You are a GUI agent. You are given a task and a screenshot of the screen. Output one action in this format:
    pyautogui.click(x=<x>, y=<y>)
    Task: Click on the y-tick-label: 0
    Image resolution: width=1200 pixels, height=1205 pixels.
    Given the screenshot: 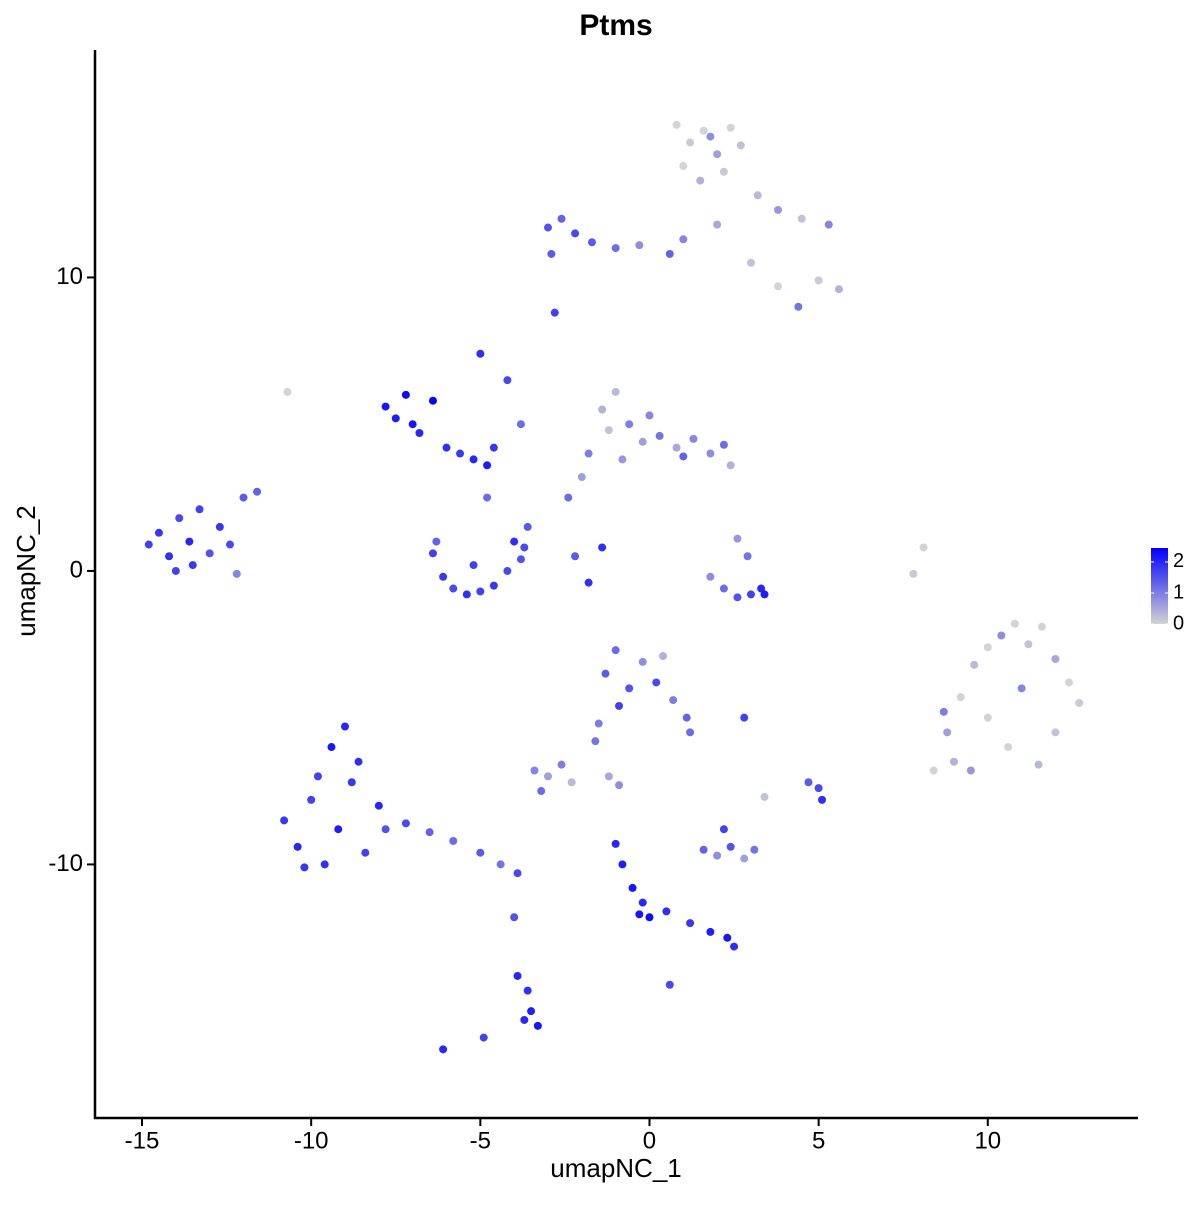 What is the action you would take?
    pyautogui.click(x=76, y=569)
    